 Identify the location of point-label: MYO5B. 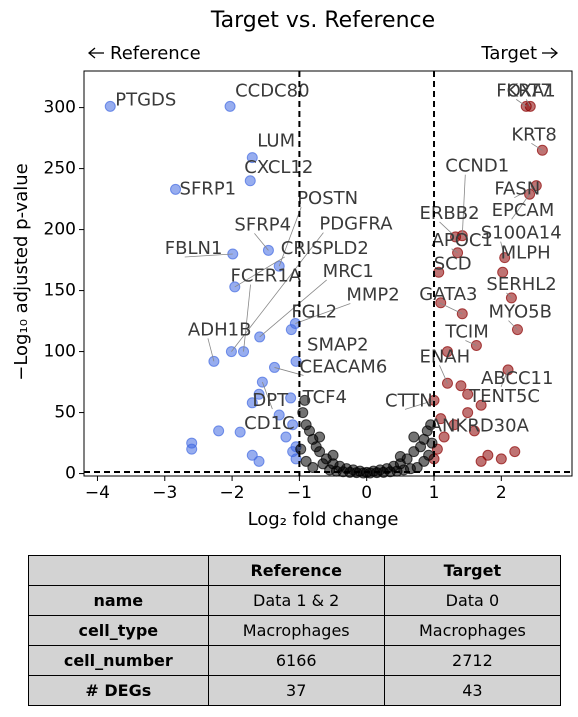
(520, 312).